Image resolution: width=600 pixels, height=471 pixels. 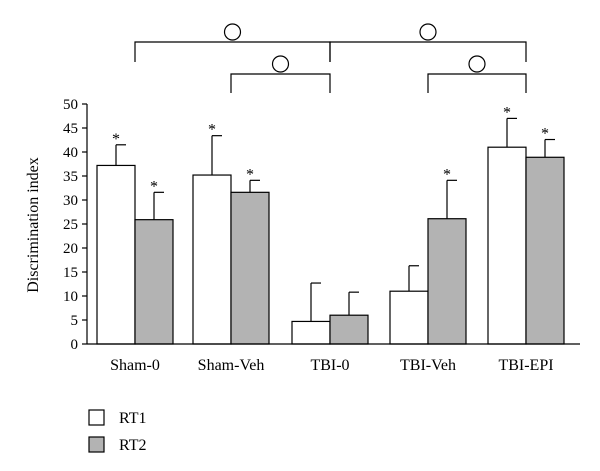 I want to click on y-tick-label: 5, so click(x=75, y=321).